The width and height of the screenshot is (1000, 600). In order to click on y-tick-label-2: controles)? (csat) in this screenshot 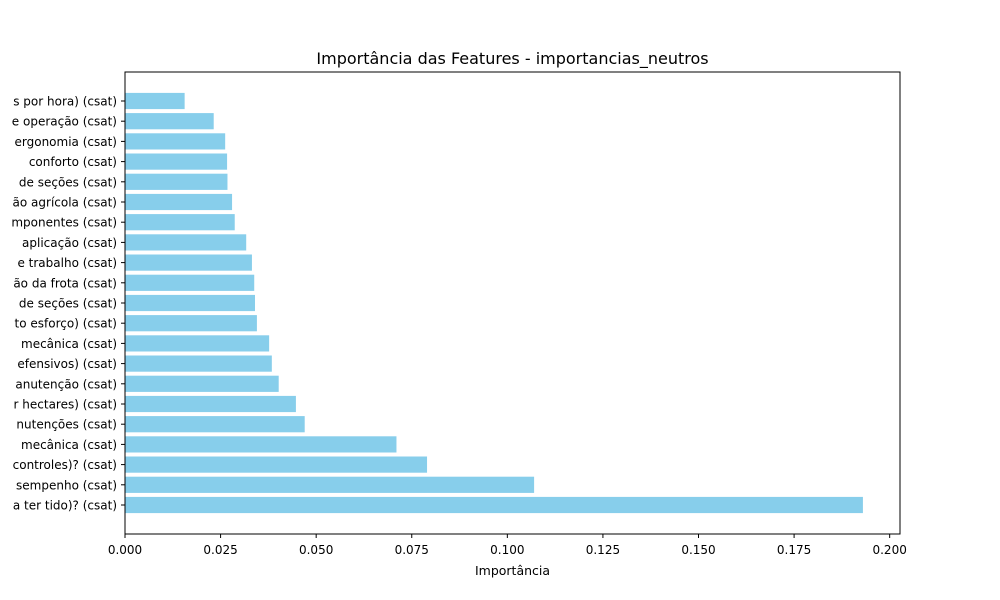, I will do `click(65, 465)`.